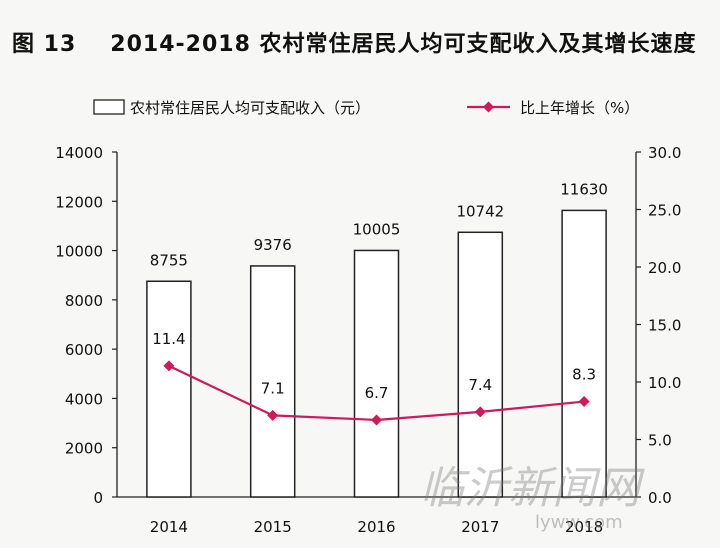 Image resolution: width=720 pixels, height=548 pixels. Describe the element at coordinates (79, 252) in the screenshot. I see `left-axis-tick-label: 10000` at that location.